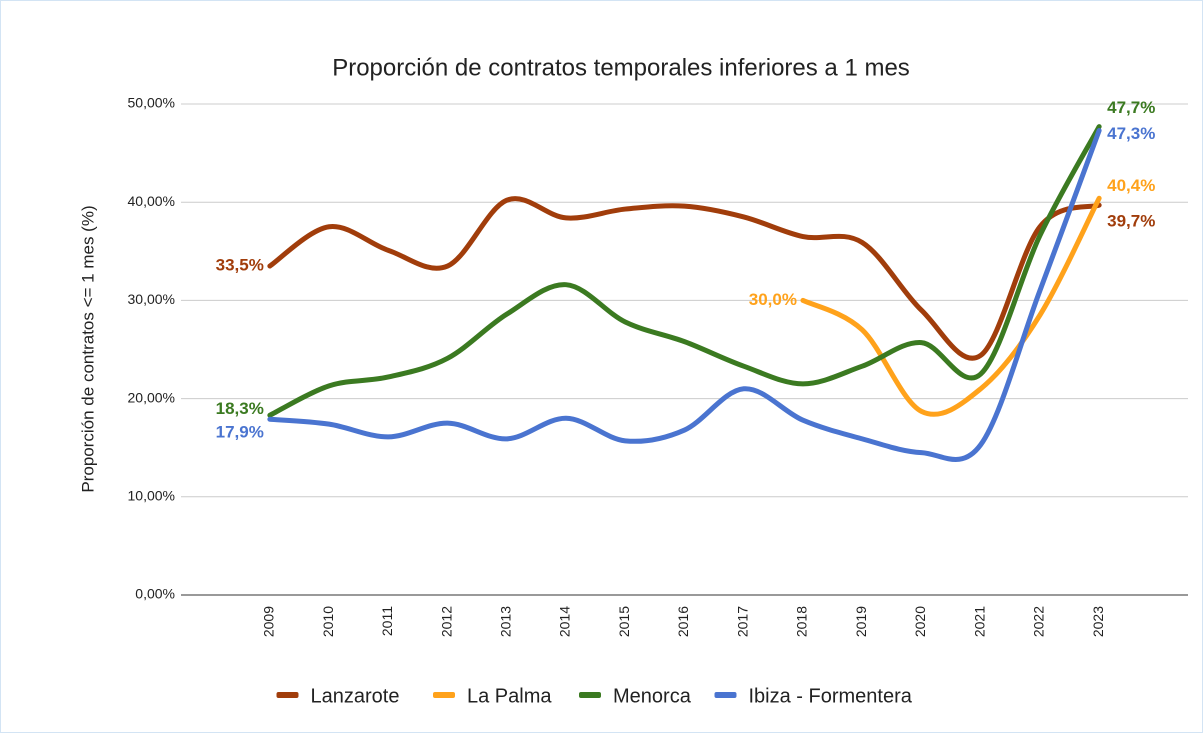 This screenshot has width=1203, height=733. What do you see at coordinates (652, 696) in the screenshot?
I see `legend-label: Menorca` at bounding box center [652, 696].